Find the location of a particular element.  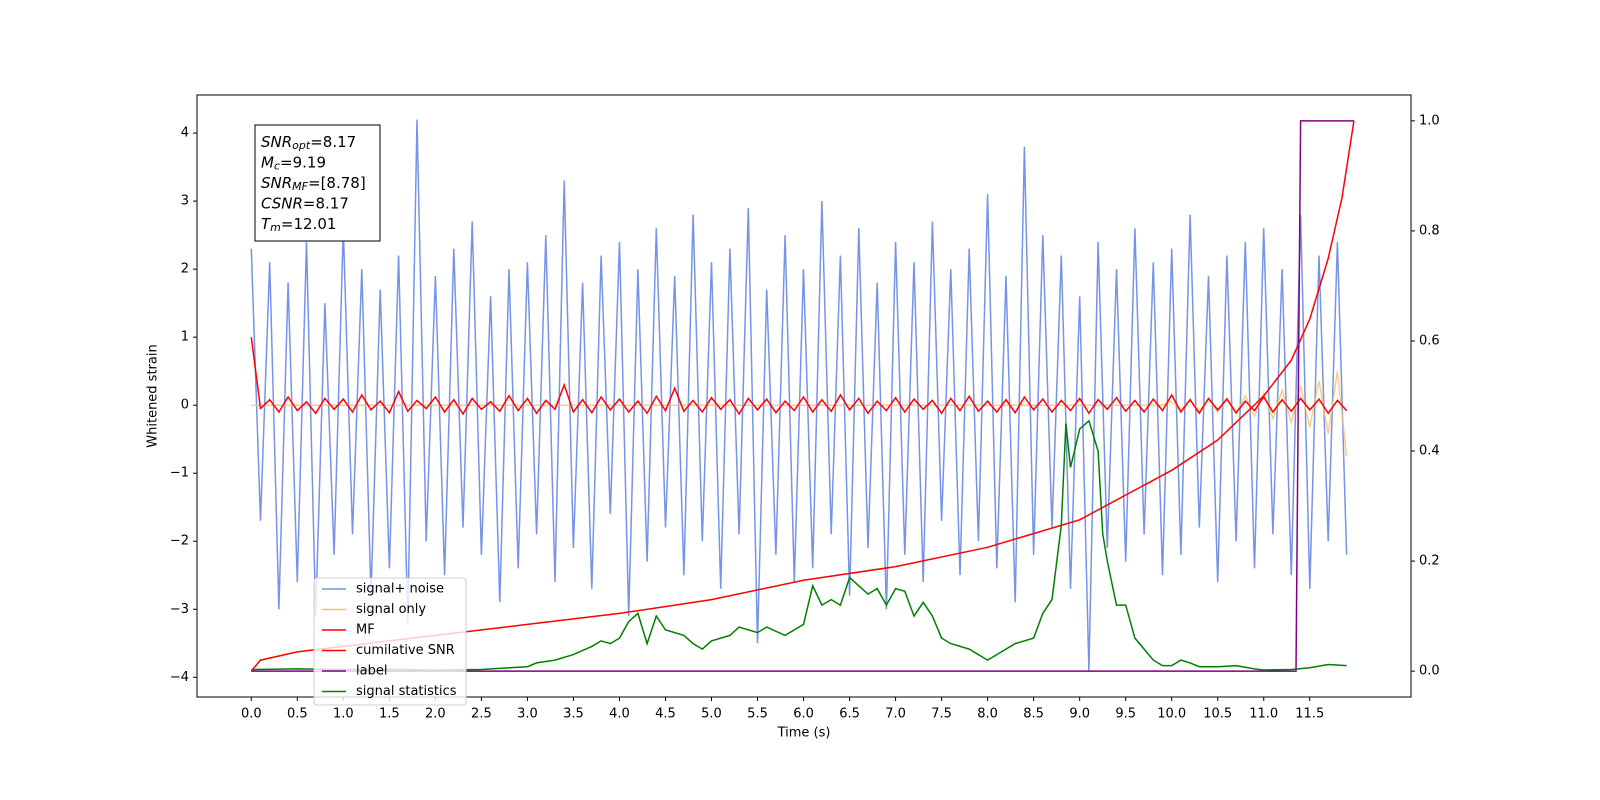

y-tick-label: −3 is located at coordinates (179, 609).